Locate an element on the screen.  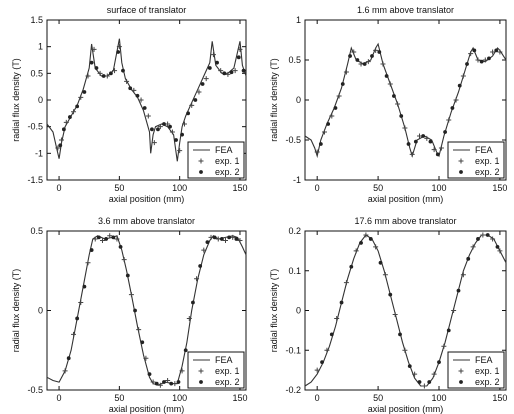
y-tick-label: -0.1 is located at coordinates (293, 350).